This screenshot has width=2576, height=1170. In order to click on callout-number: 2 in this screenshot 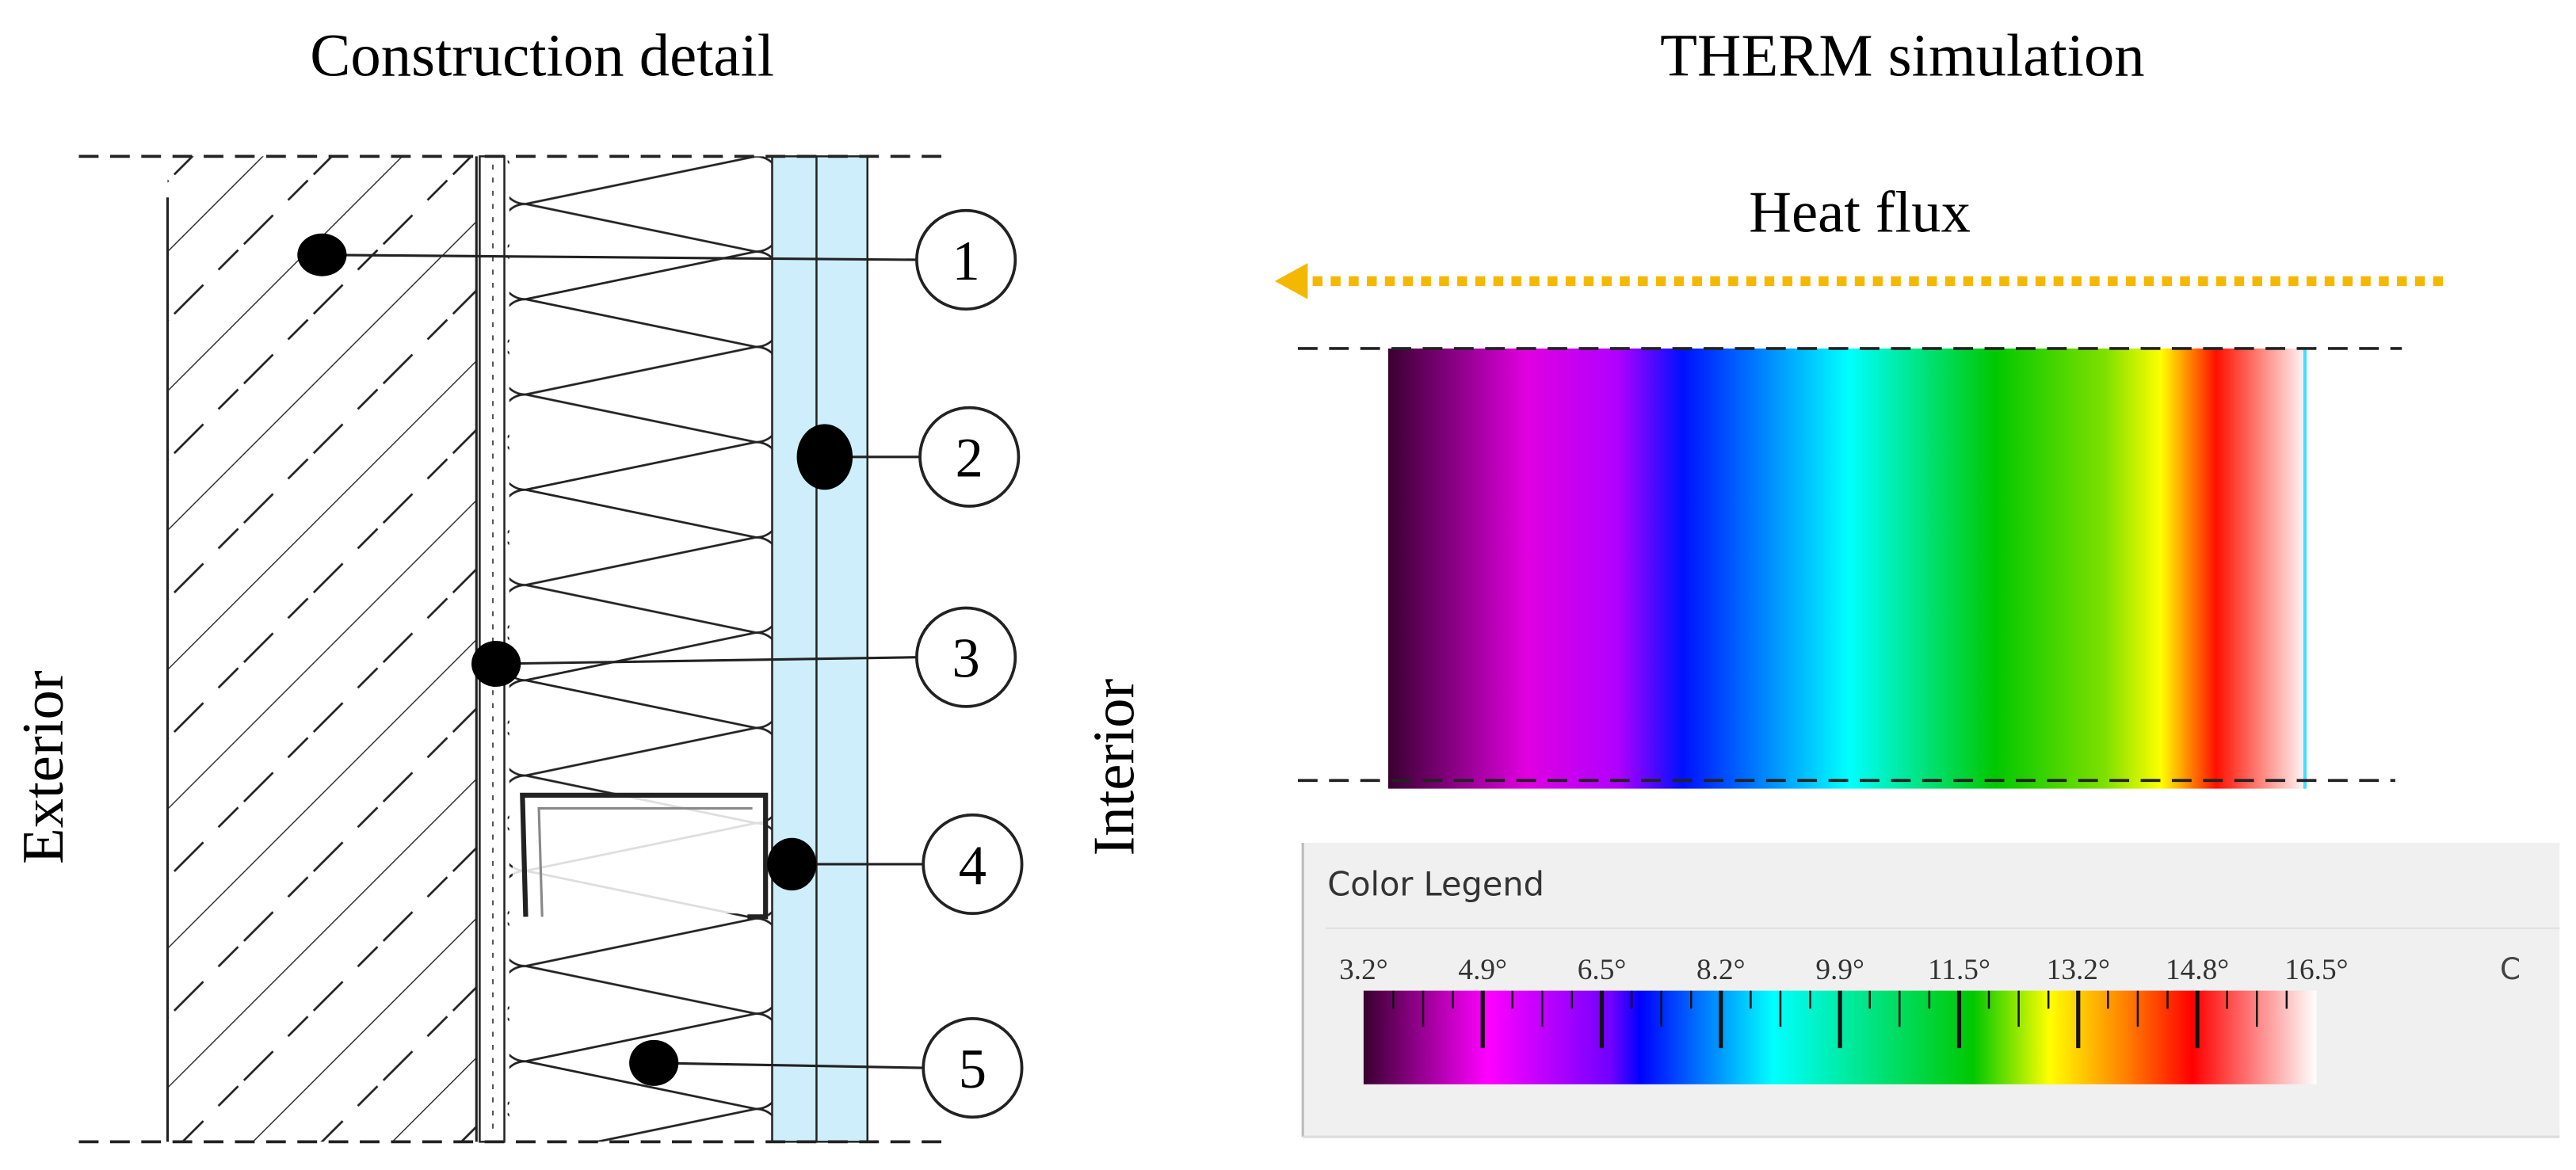, I will do `click(969, 459)`.